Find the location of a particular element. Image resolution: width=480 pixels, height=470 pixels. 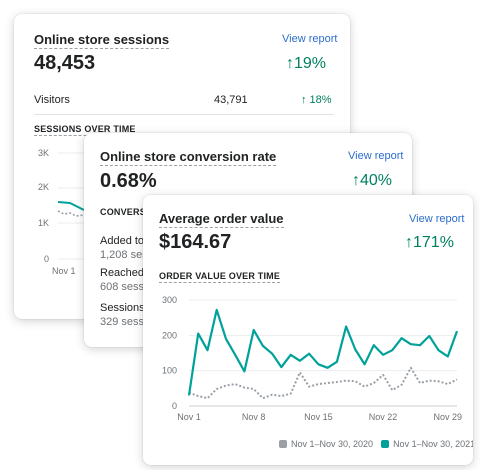

visitors-change: ↑ 18% is located at coordinates (316, 100).